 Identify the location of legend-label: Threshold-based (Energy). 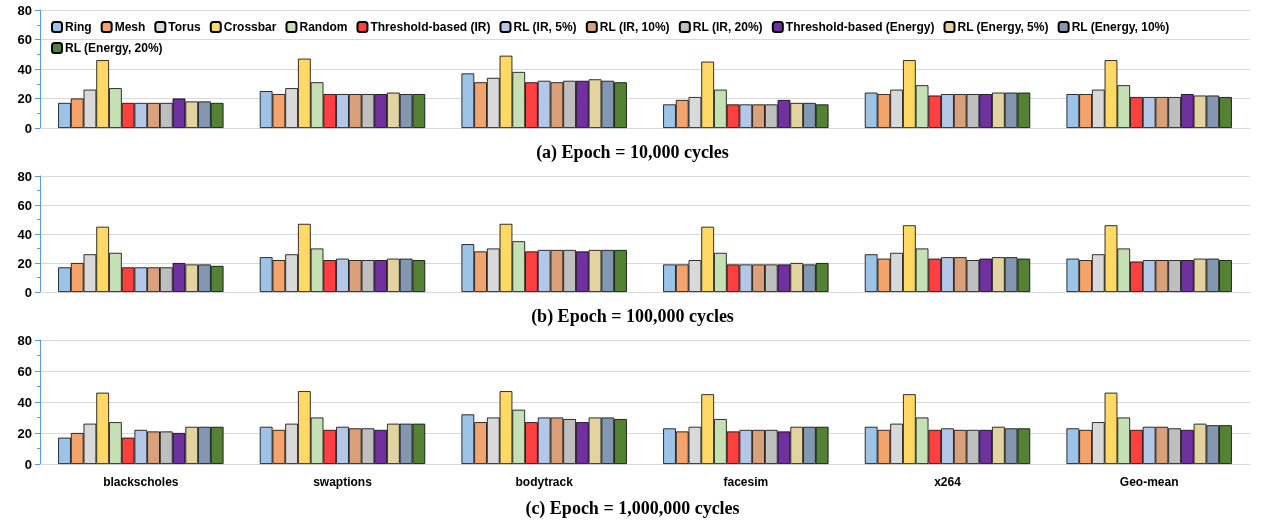
(860, 27).